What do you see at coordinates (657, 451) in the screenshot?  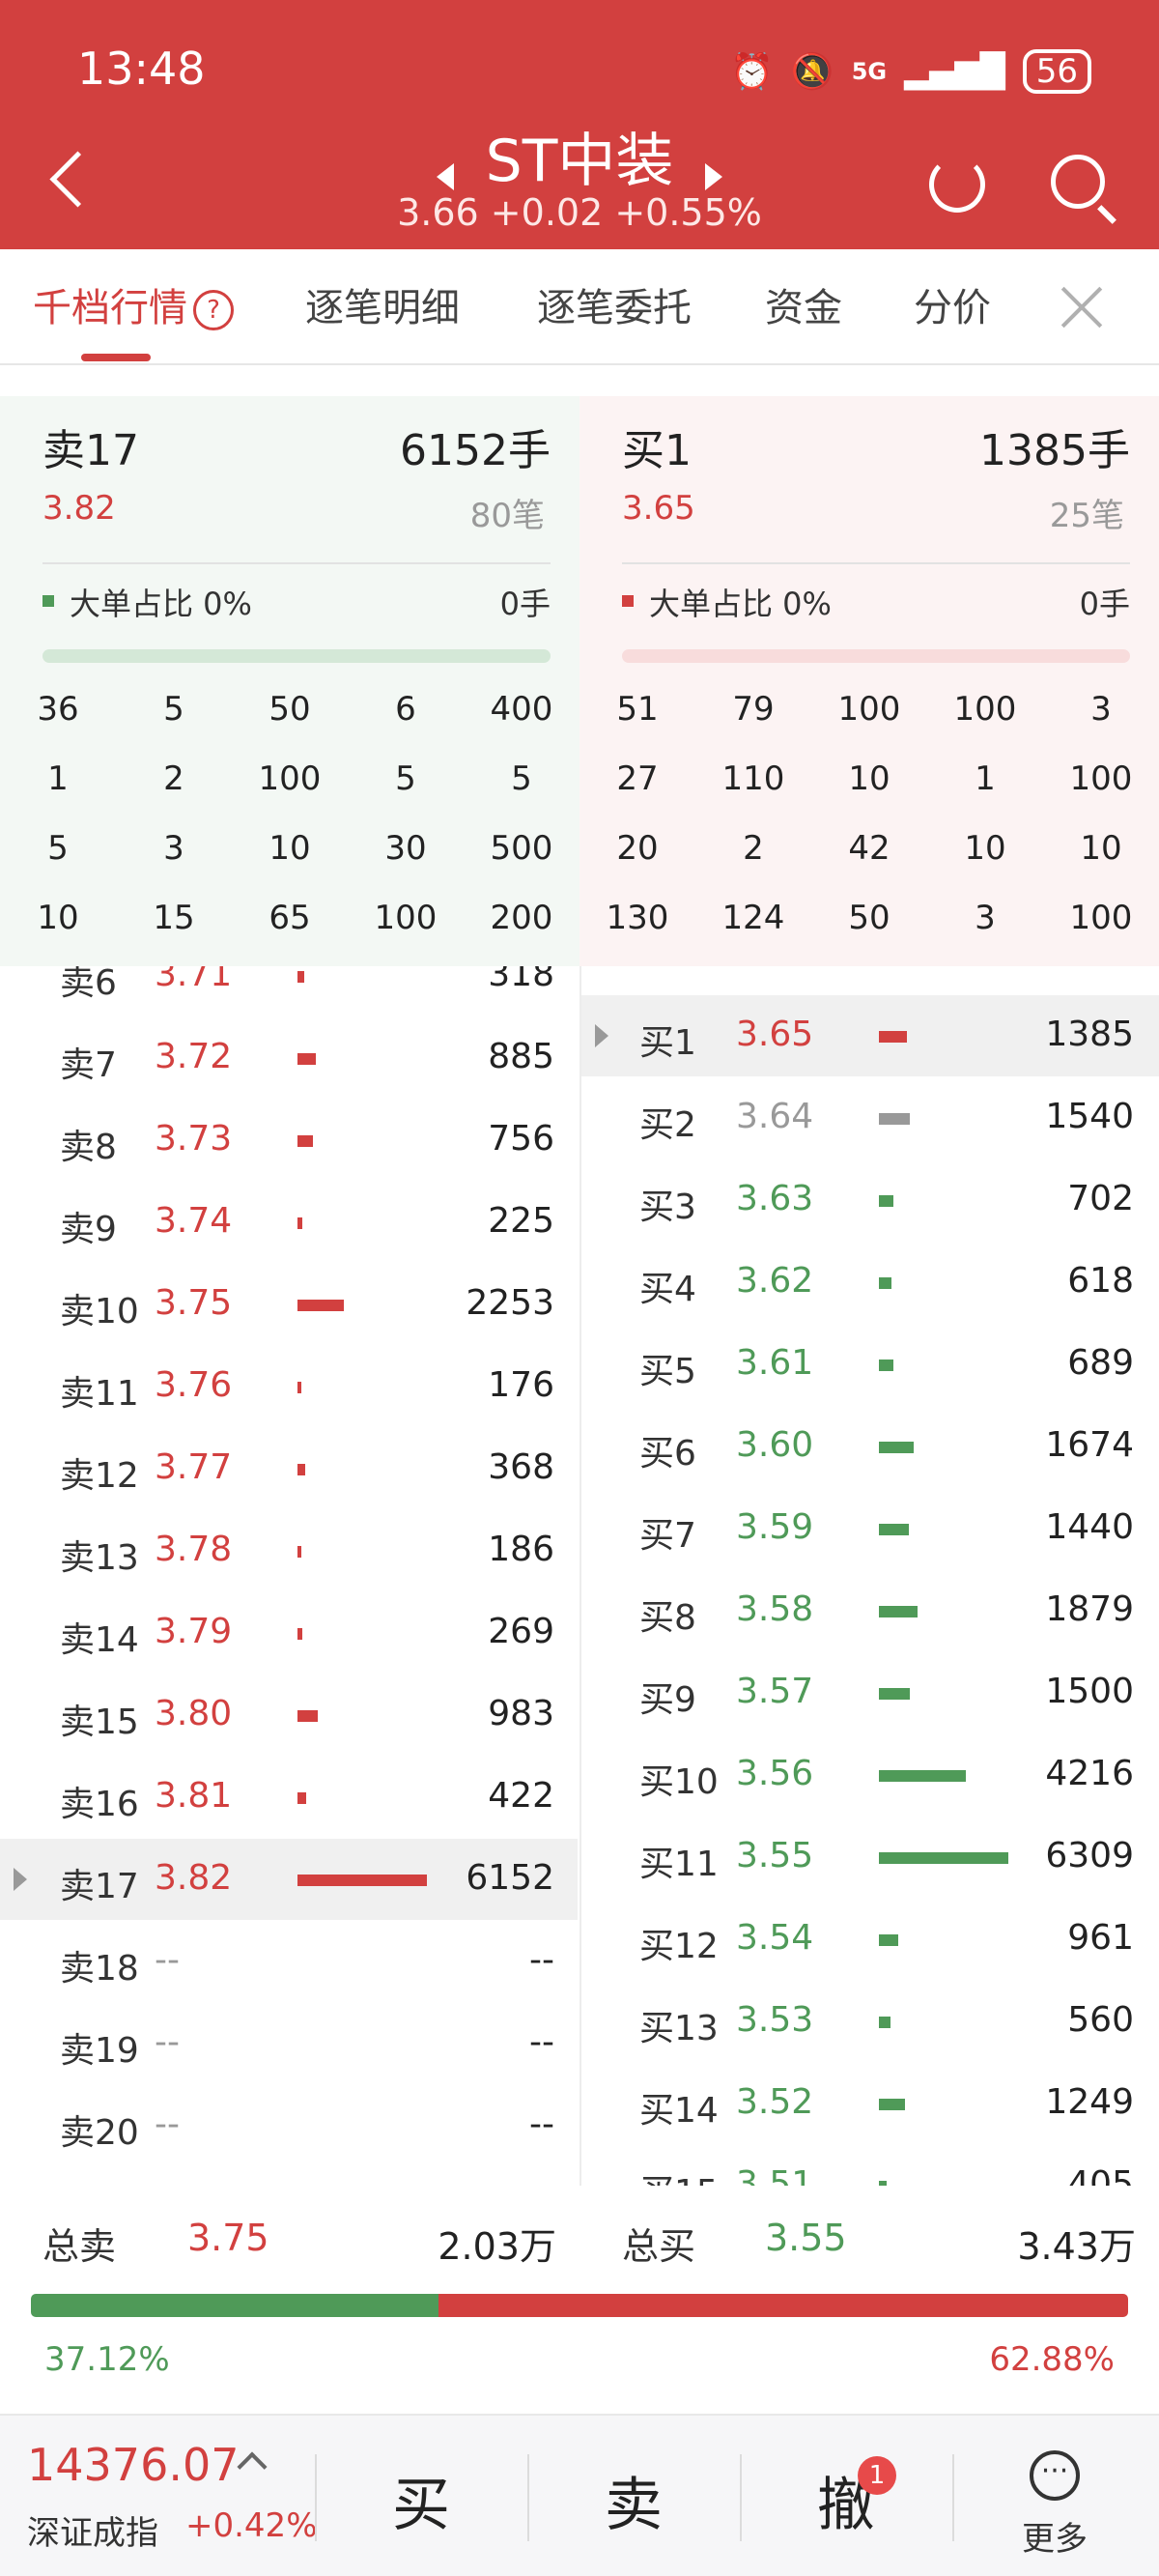 I see `buy-level-title: 买1` at bounding box center [657, 451].